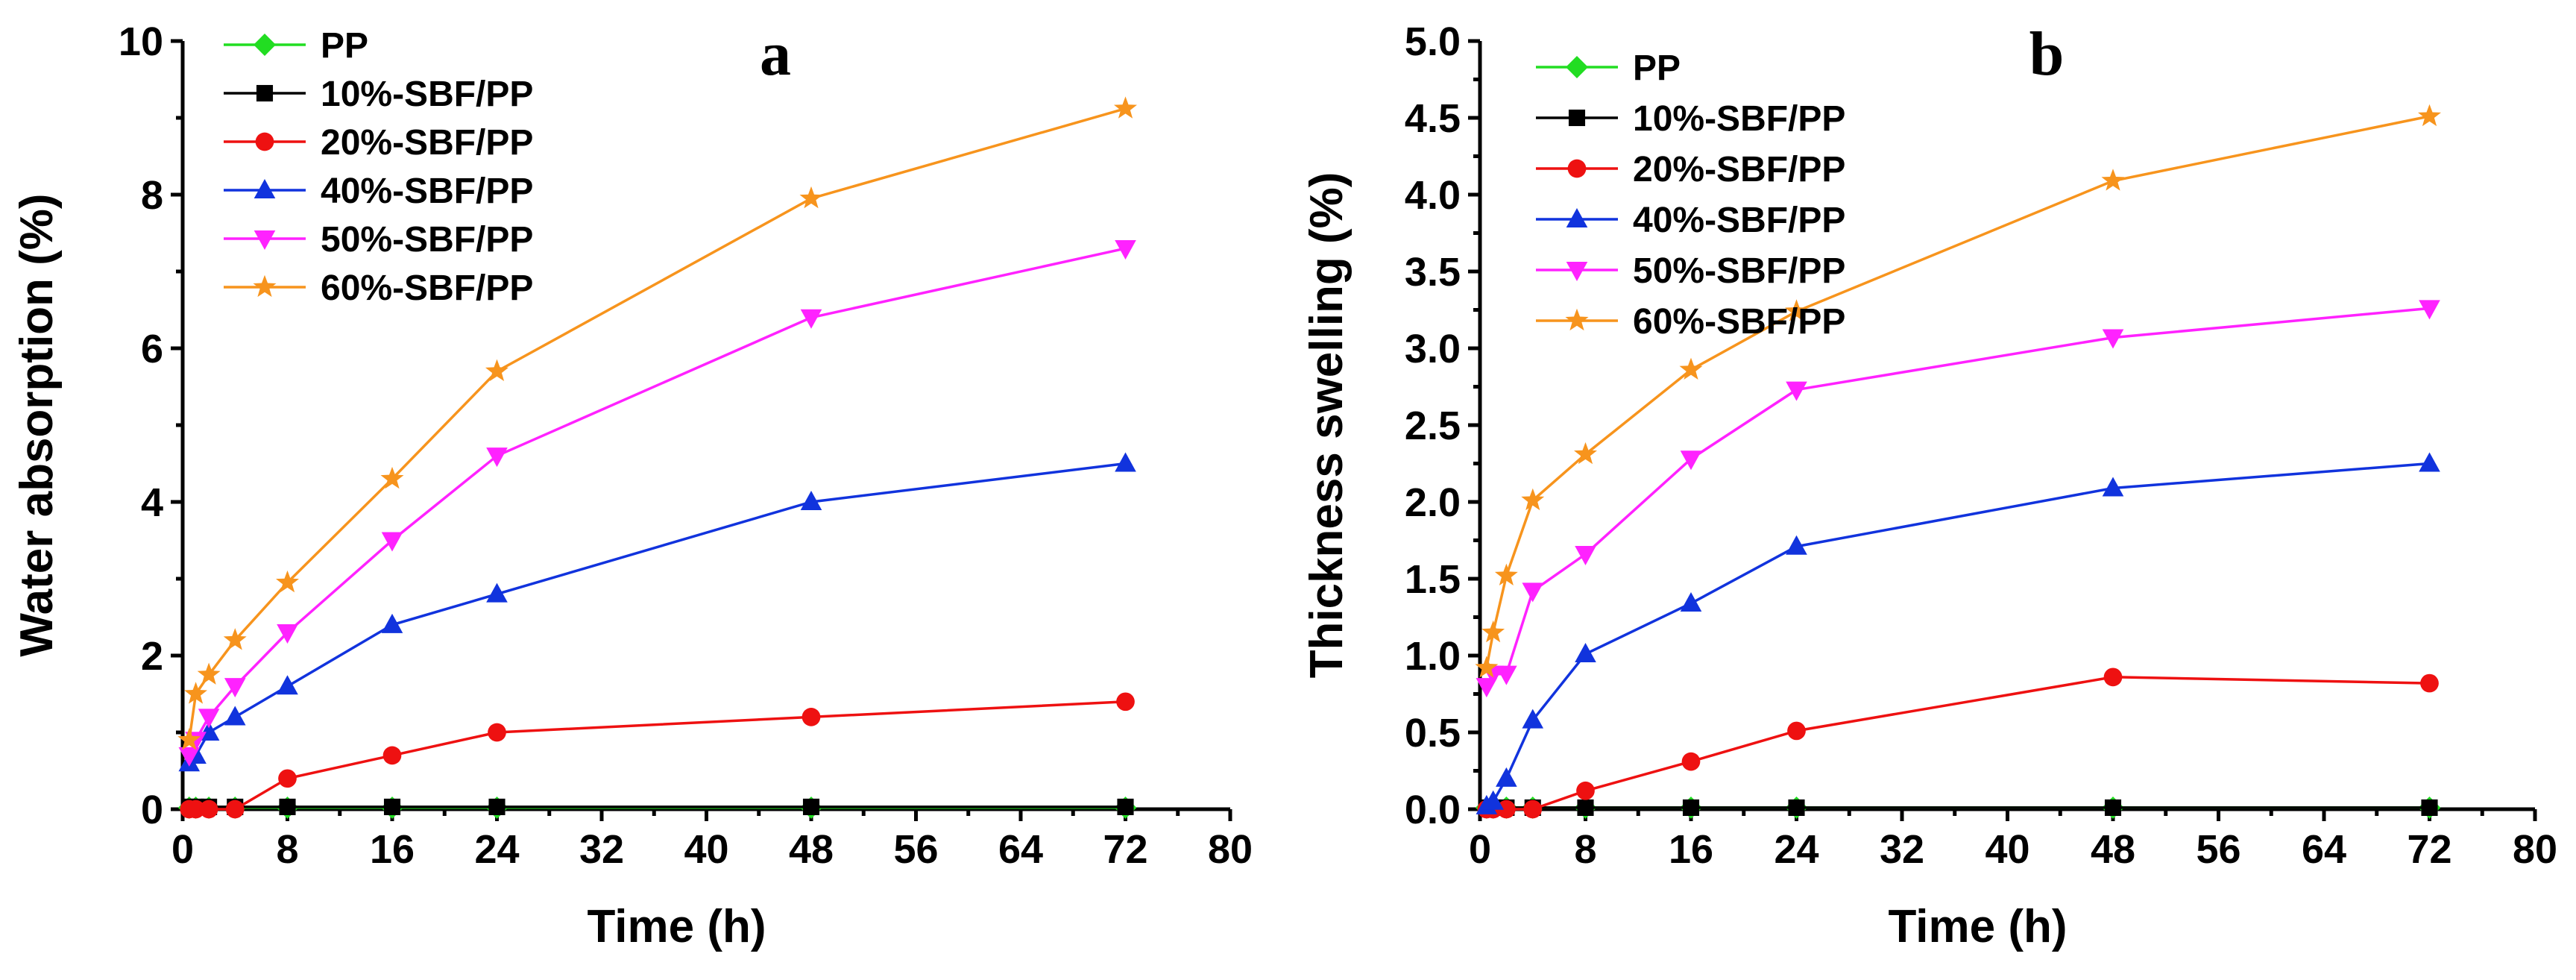  I want to click on x-tick-label: 64, so click(1021, 849).